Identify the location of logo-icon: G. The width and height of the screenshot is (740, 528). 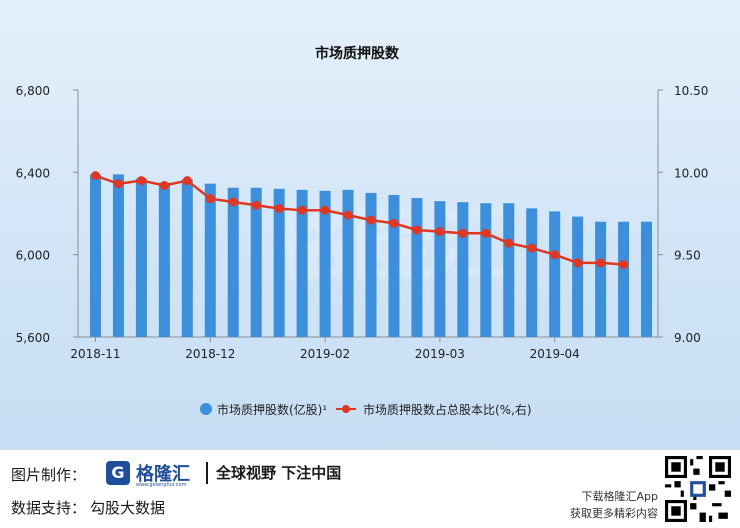
(118, 473).